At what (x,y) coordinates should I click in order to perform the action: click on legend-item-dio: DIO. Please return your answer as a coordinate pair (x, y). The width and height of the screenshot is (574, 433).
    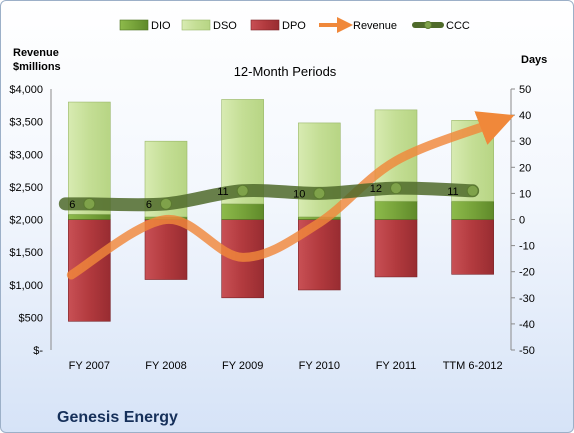
    Looking at the image, I should click on (145, 25).